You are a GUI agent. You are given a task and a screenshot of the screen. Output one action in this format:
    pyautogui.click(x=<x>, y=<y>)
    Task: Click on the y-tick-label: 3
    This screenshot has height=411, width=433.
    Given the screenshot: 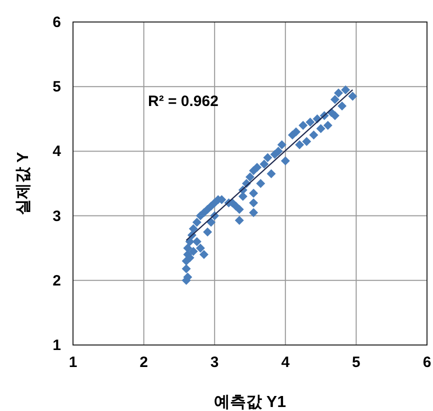 What is the action you would take?
    pyautogui.click(x=56, y=216)
    